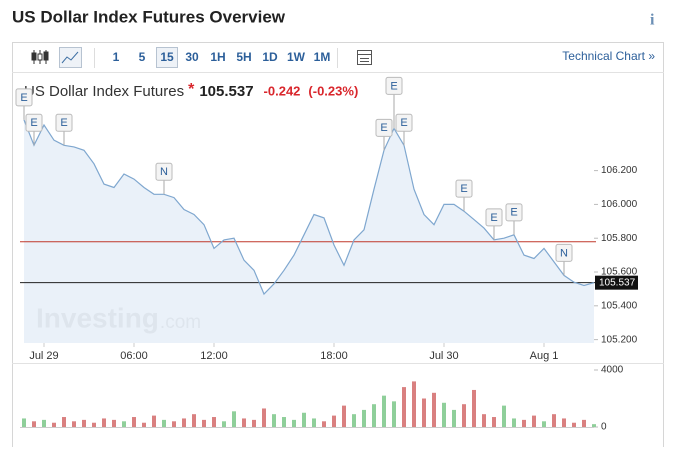 This screenshot has width=676, height=452. I want to click on table-icon, so click(364, 57).